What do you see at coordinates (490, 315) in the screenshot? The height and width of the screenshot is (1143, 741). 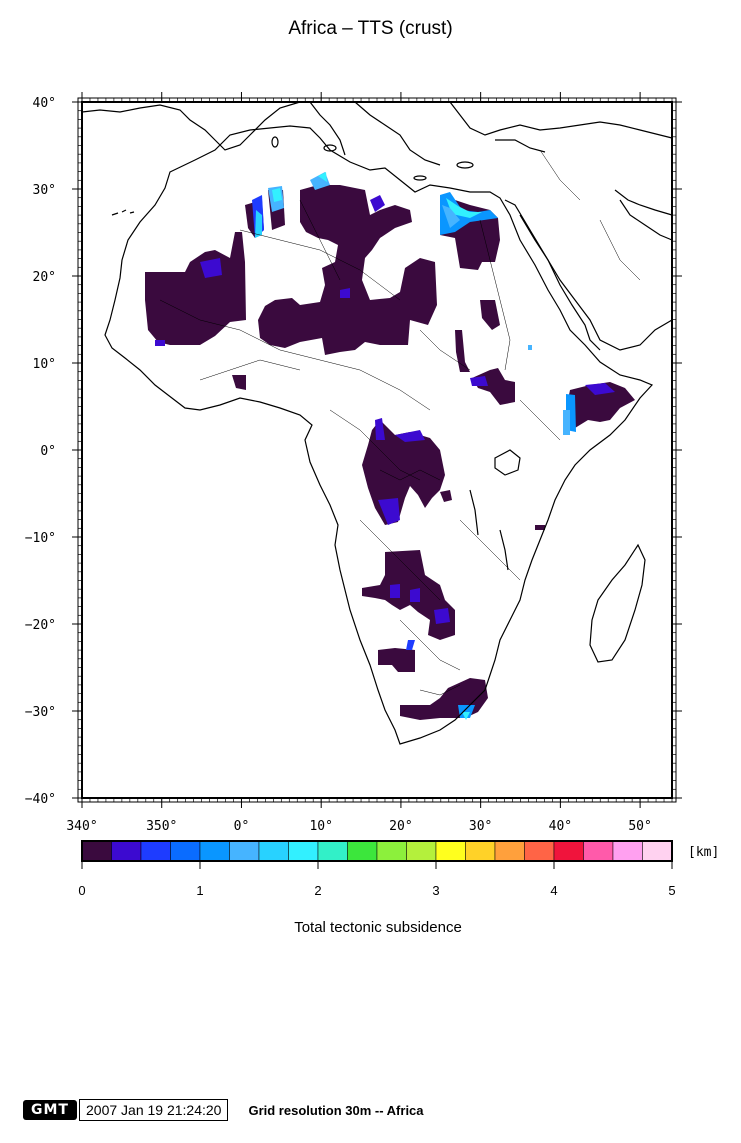 I see `subsidence-sudan` at bounding box center [490, 315].